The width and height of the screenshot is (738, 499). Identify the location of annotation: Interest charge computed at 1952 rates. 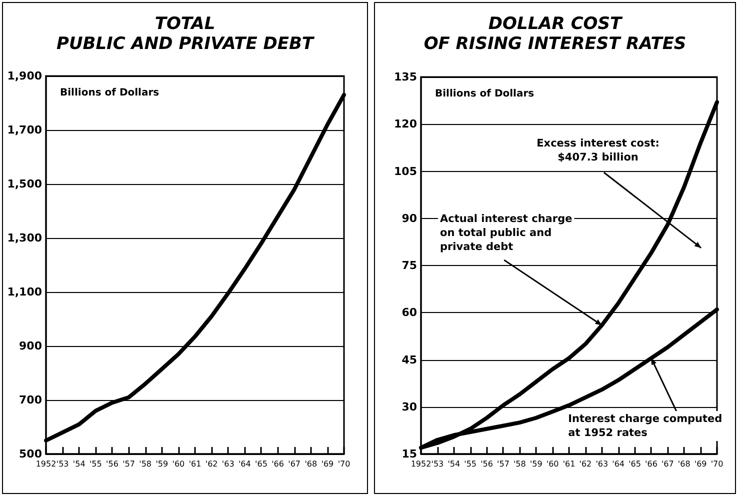
(645, 426).